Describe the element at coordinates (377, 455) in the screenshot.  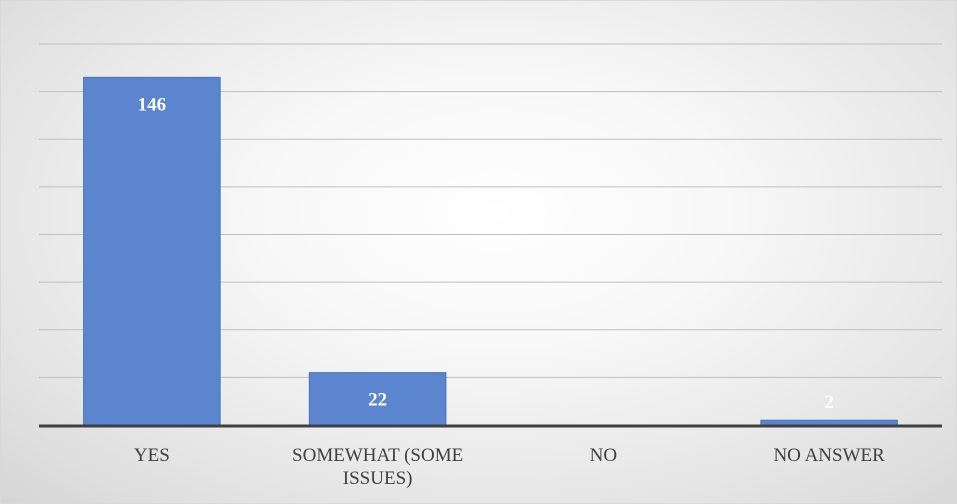
I see `category-label-line: SOMEWHAT (SOME` at that location.